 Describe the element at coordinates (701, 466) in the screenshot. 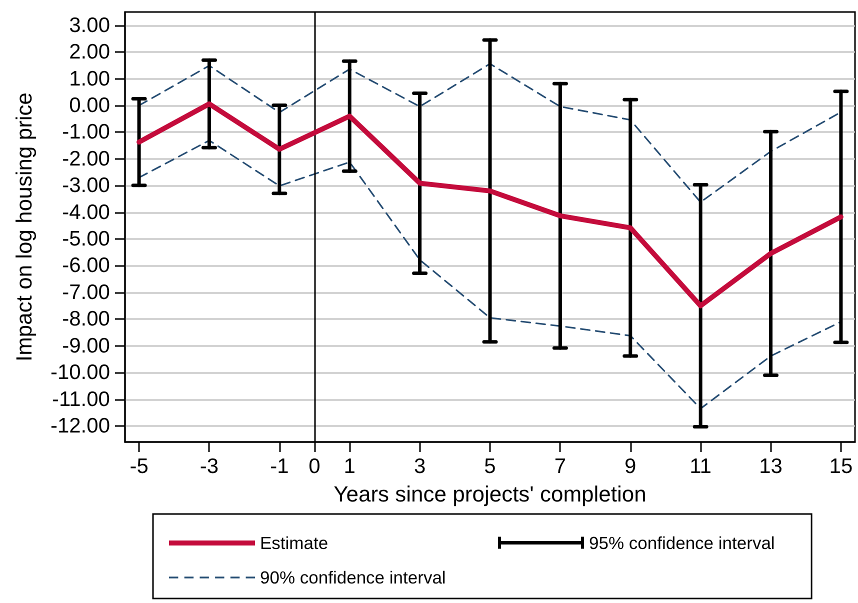

I see `x-tick-label: 11` at that location.